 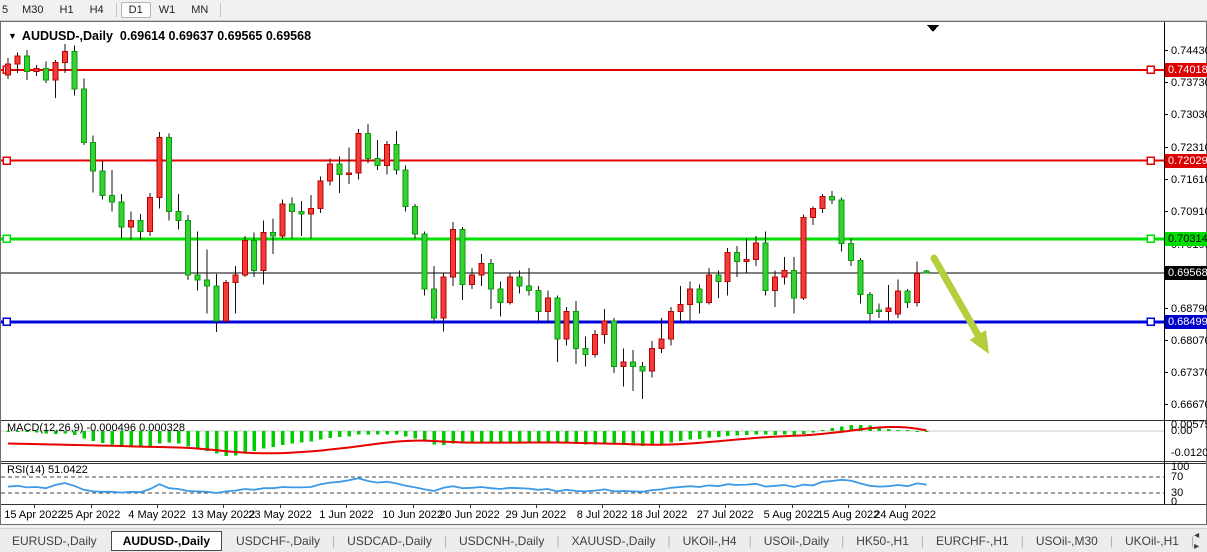 I want to click on trend-arrow-annotation, so click(x=959, y=304).